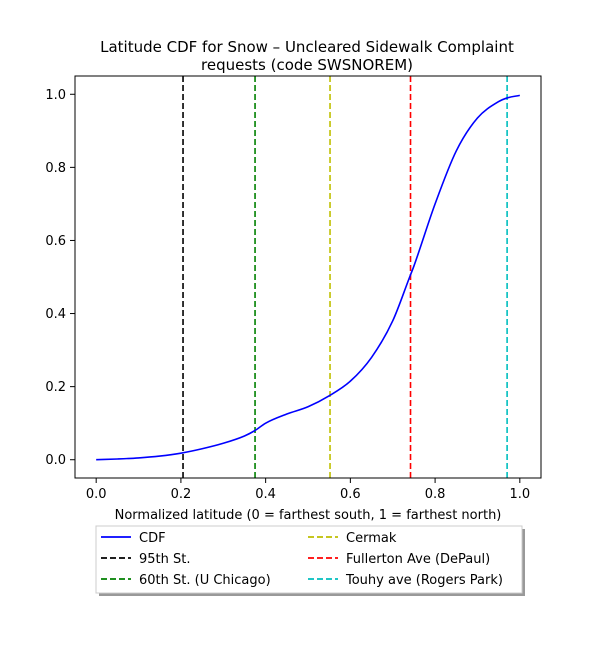  Describe the element at coordinates (55, 95) in the screenshot. I see `y-tick-label: 1.0` at that location.